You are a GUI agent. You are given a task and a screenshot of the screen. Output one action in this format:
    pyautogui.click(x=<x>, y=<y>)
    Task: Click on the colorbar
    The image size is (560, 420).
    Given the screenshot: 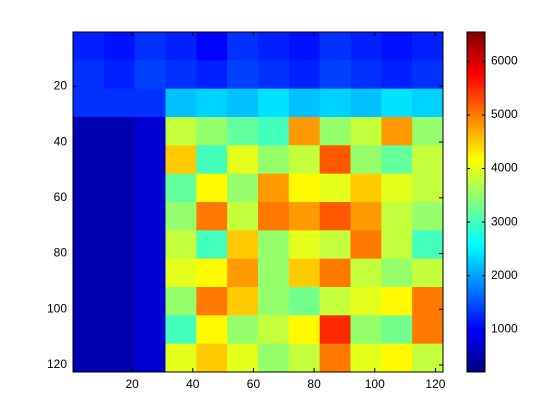 What is the action you would take?
    pyautogui.click(x=476, y=202)
    